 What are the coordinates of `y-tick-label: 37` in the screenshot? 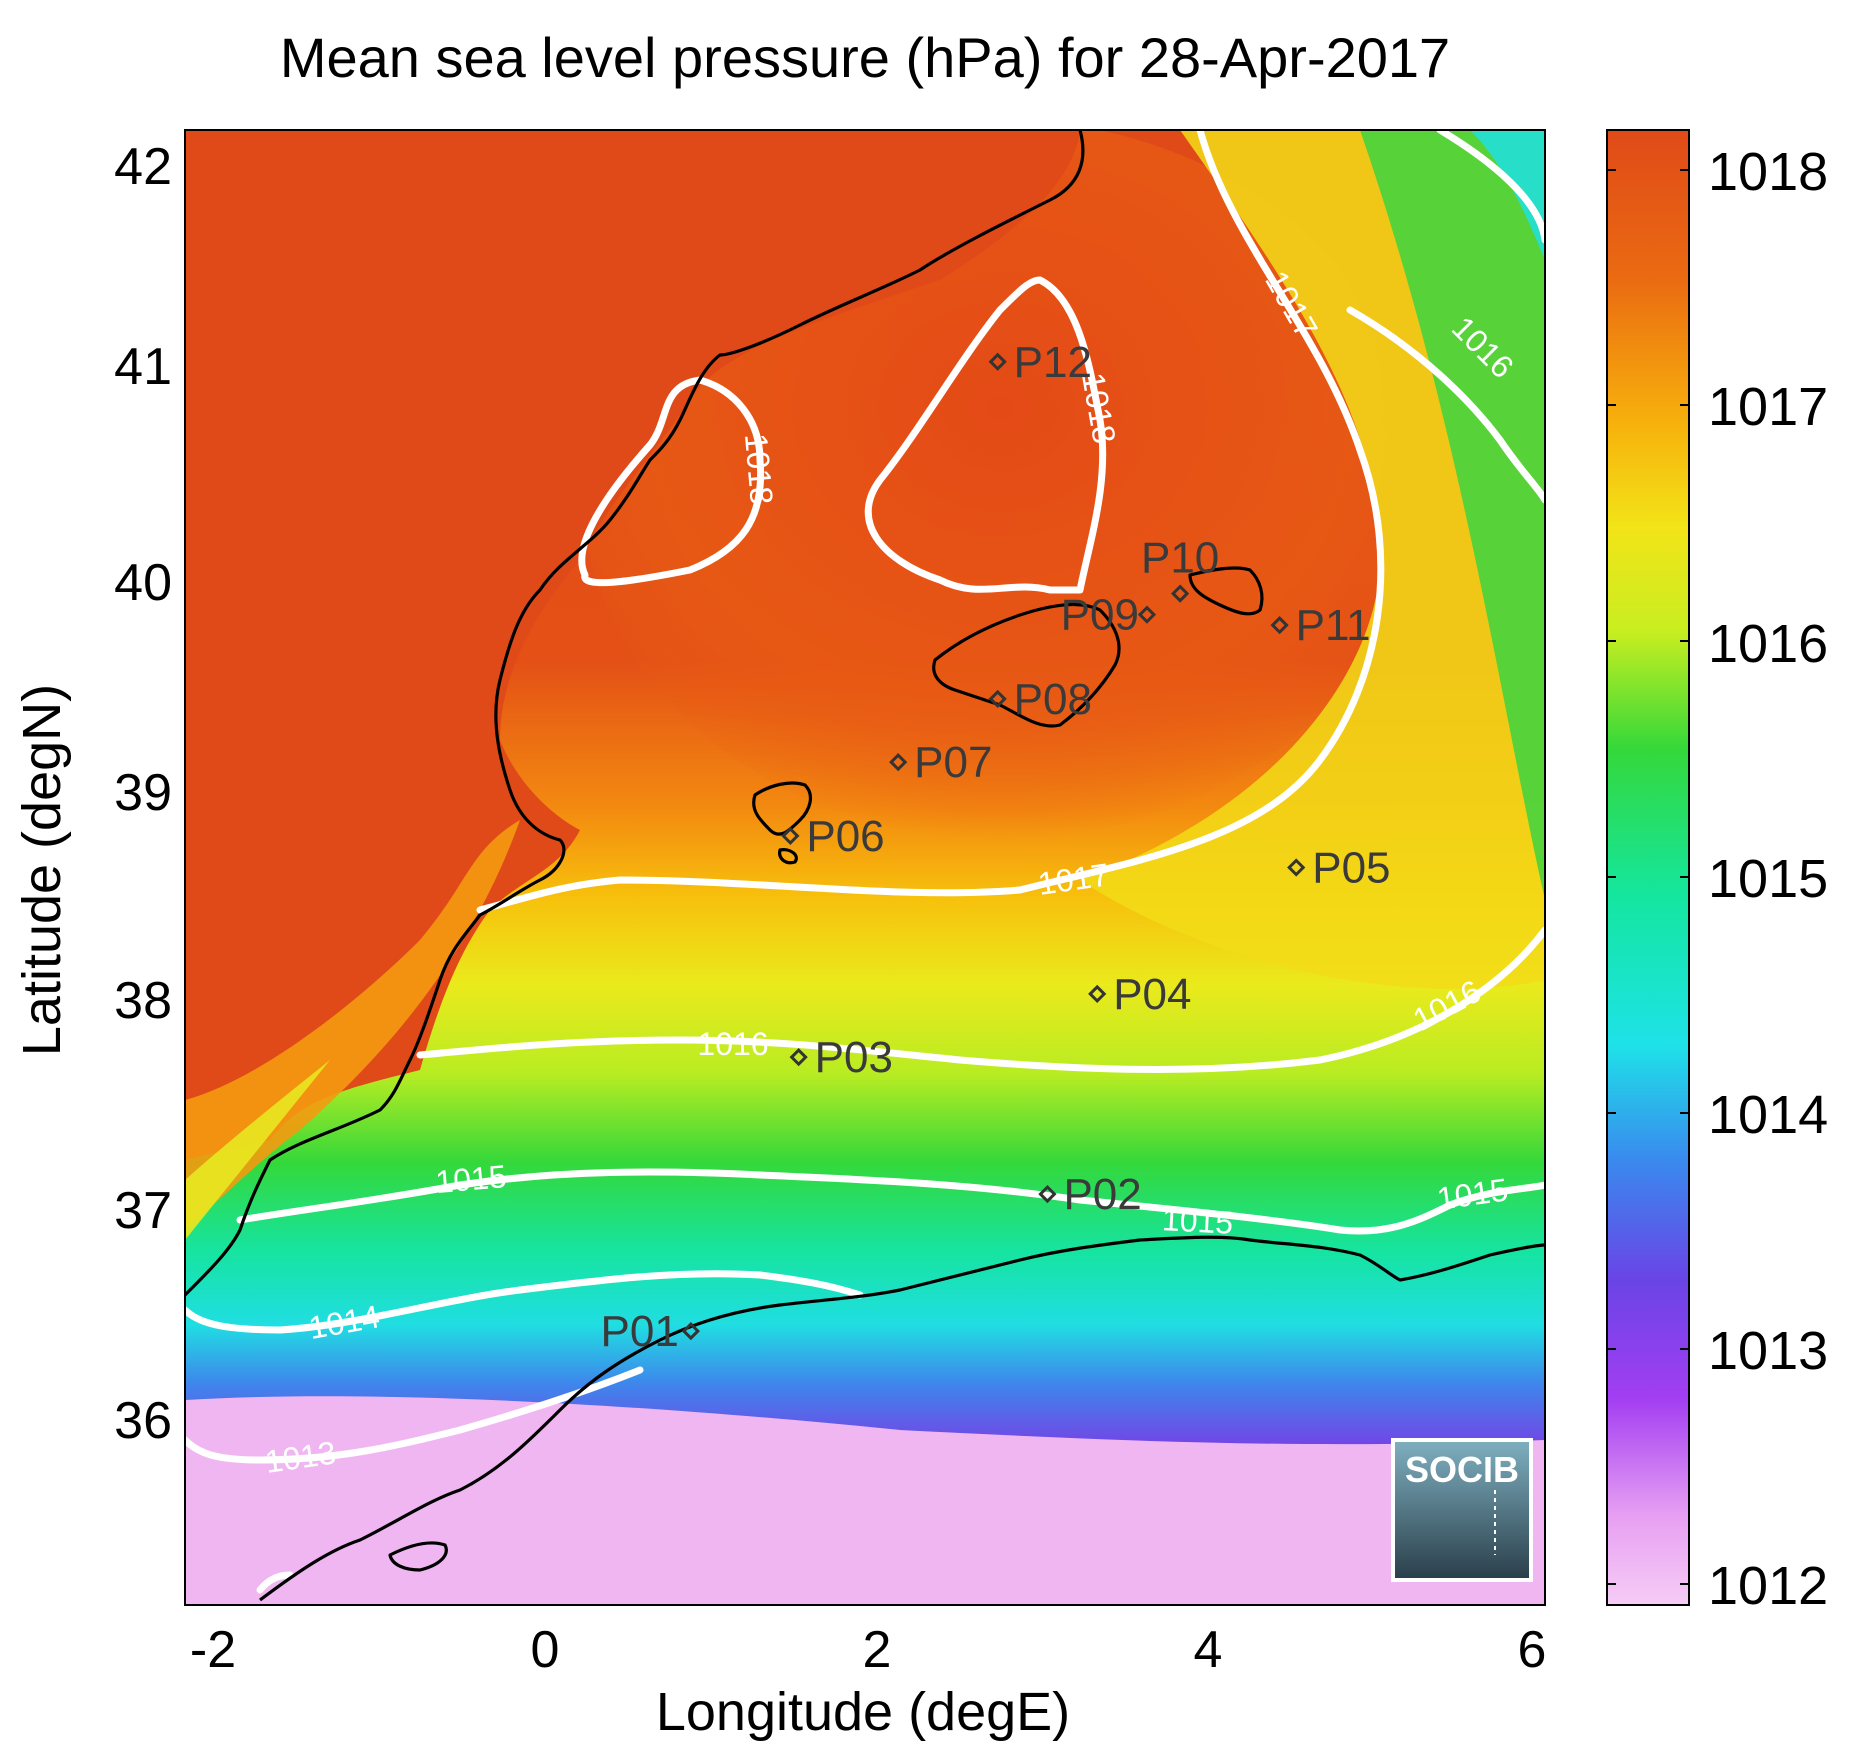 It's located at (143, 1211).